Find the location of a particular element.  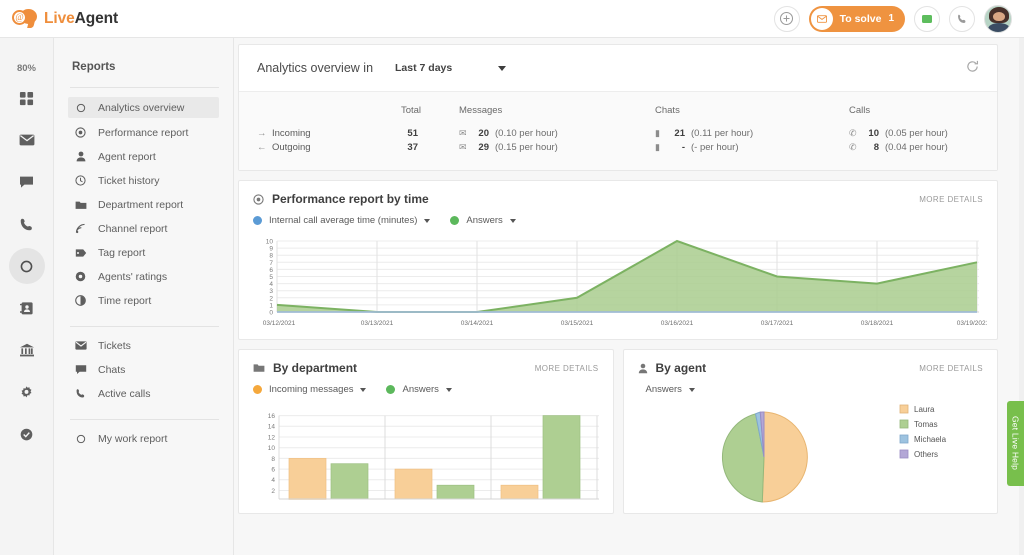

table-row: 37 is located at coordinates (411, 147).